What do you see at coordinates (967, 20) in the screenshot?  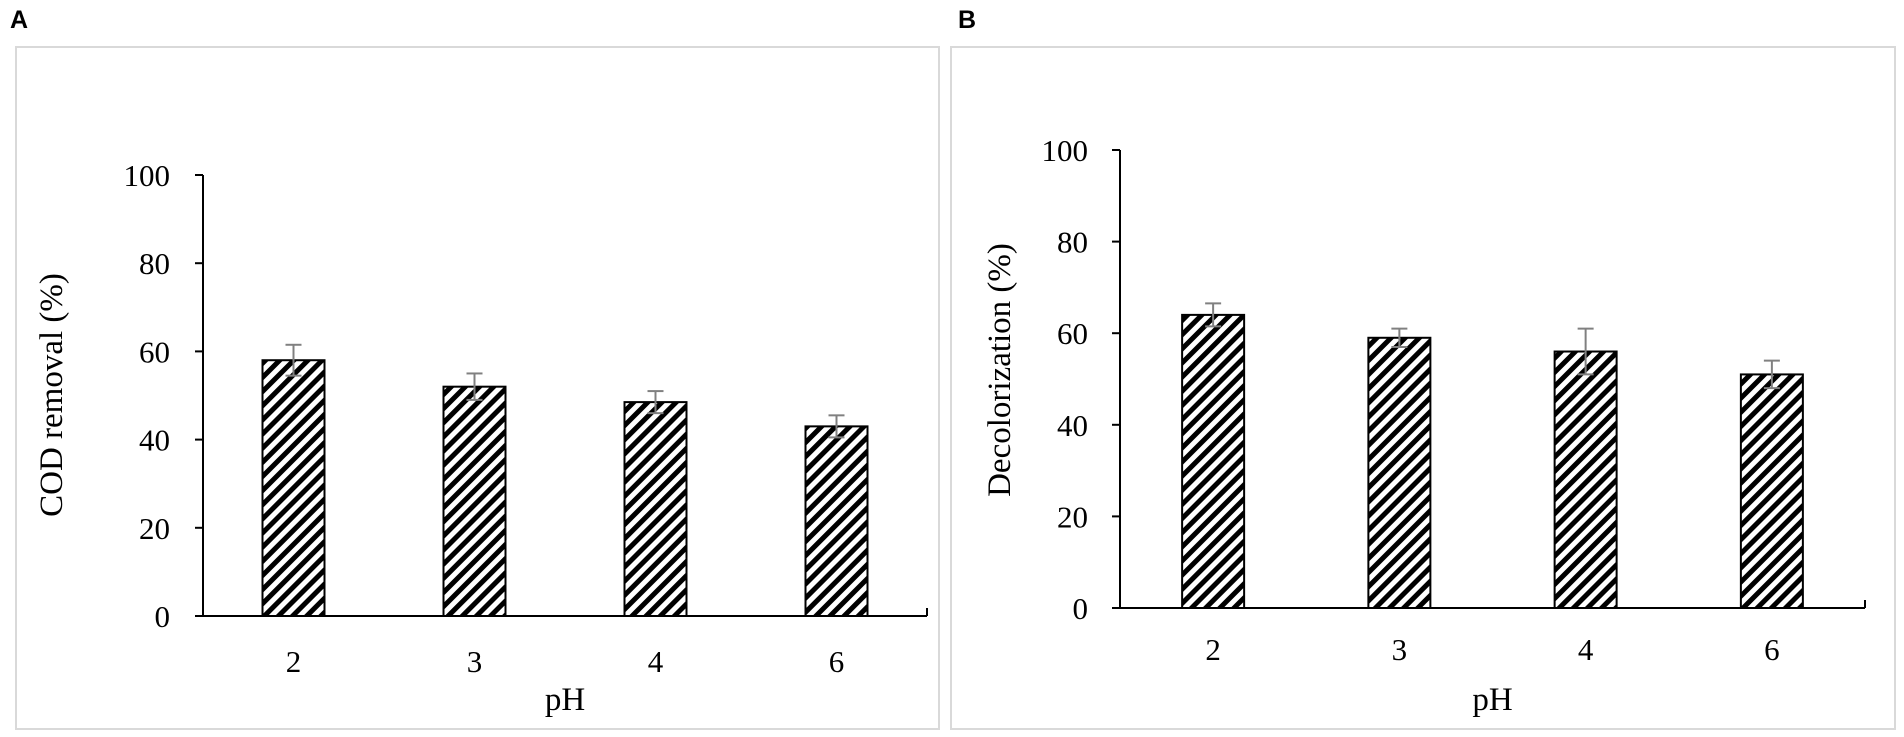 I see `panel-label-b: B` at bounding box center [967, 20].